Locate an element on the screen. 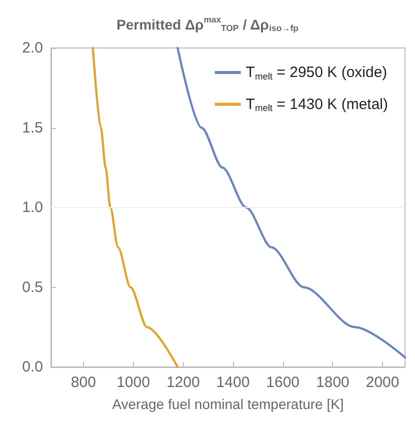  y-tick-label: 2.0 is located at coordinates (32, 48).